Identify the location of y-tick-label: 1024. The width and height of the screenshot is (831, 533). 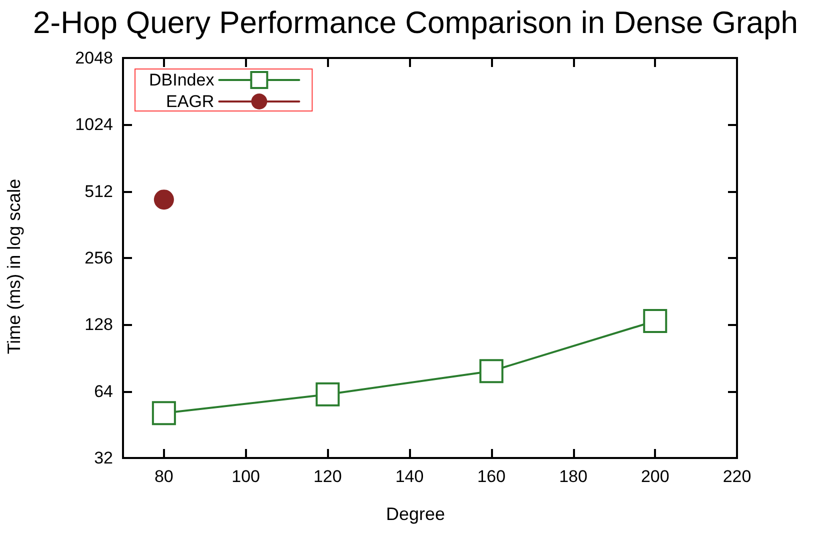
(94, 124).